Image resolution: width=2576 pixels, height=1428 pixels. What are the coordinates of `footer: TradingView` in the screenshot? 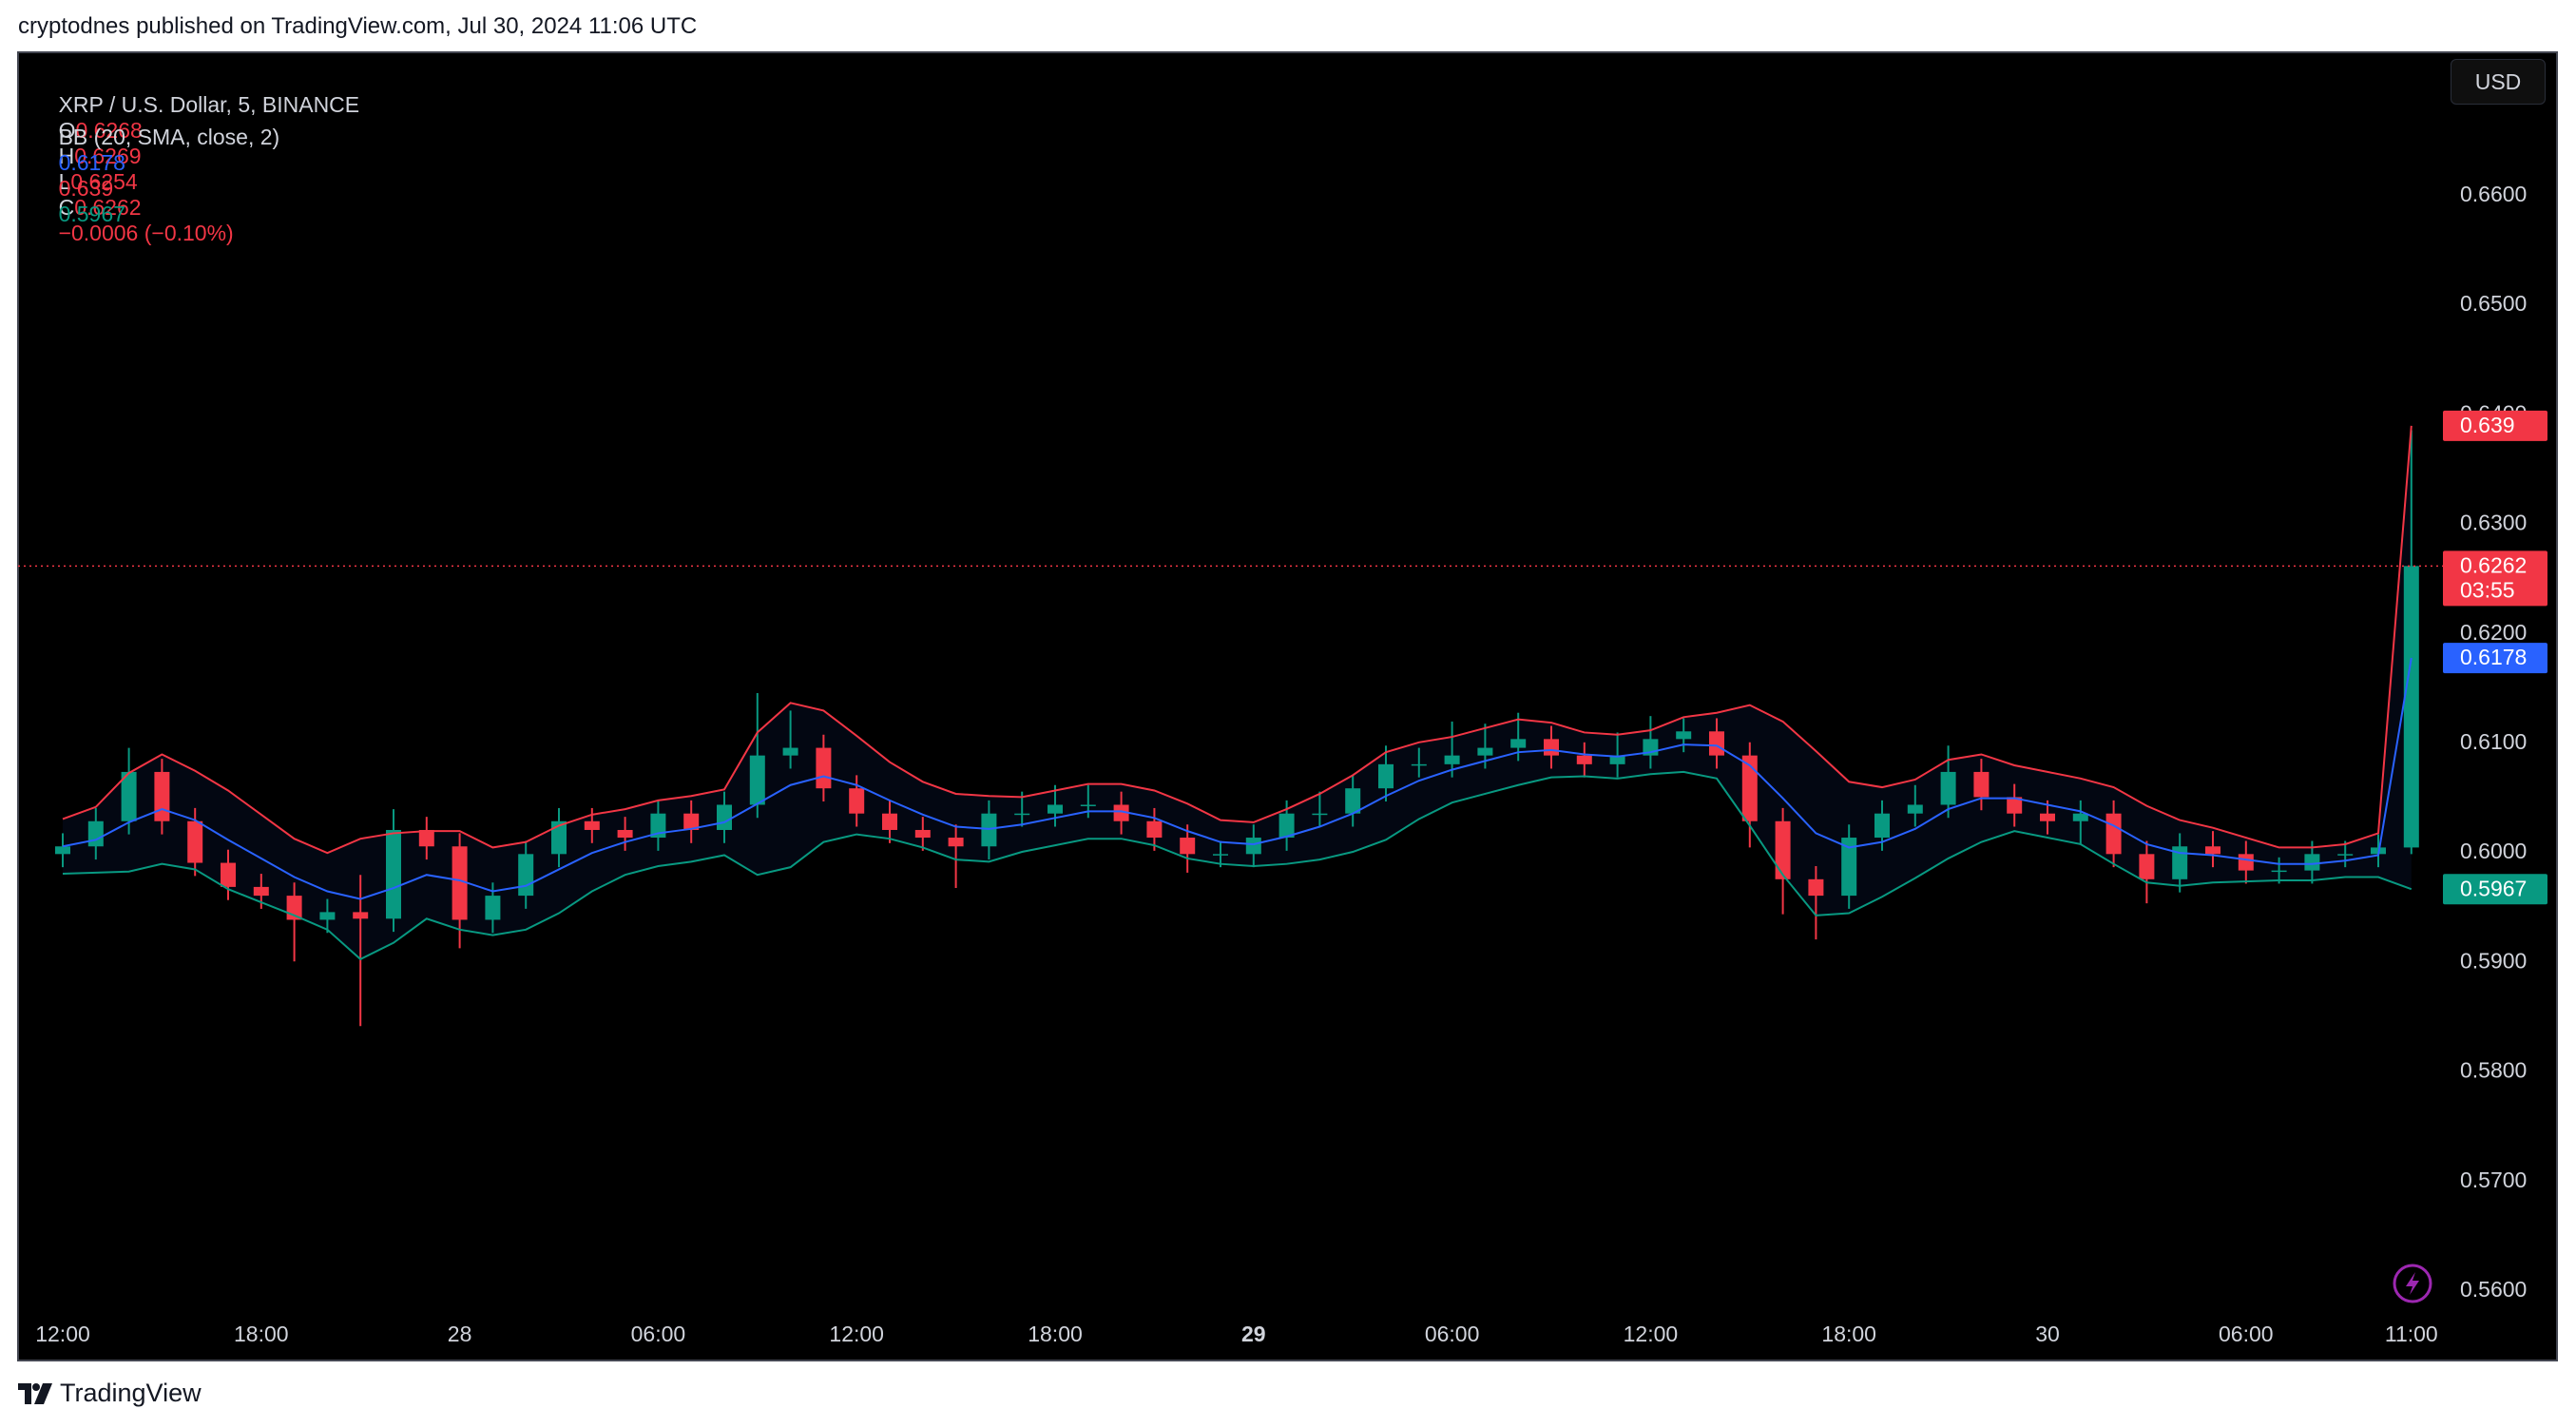 It's located at (110, 1393).